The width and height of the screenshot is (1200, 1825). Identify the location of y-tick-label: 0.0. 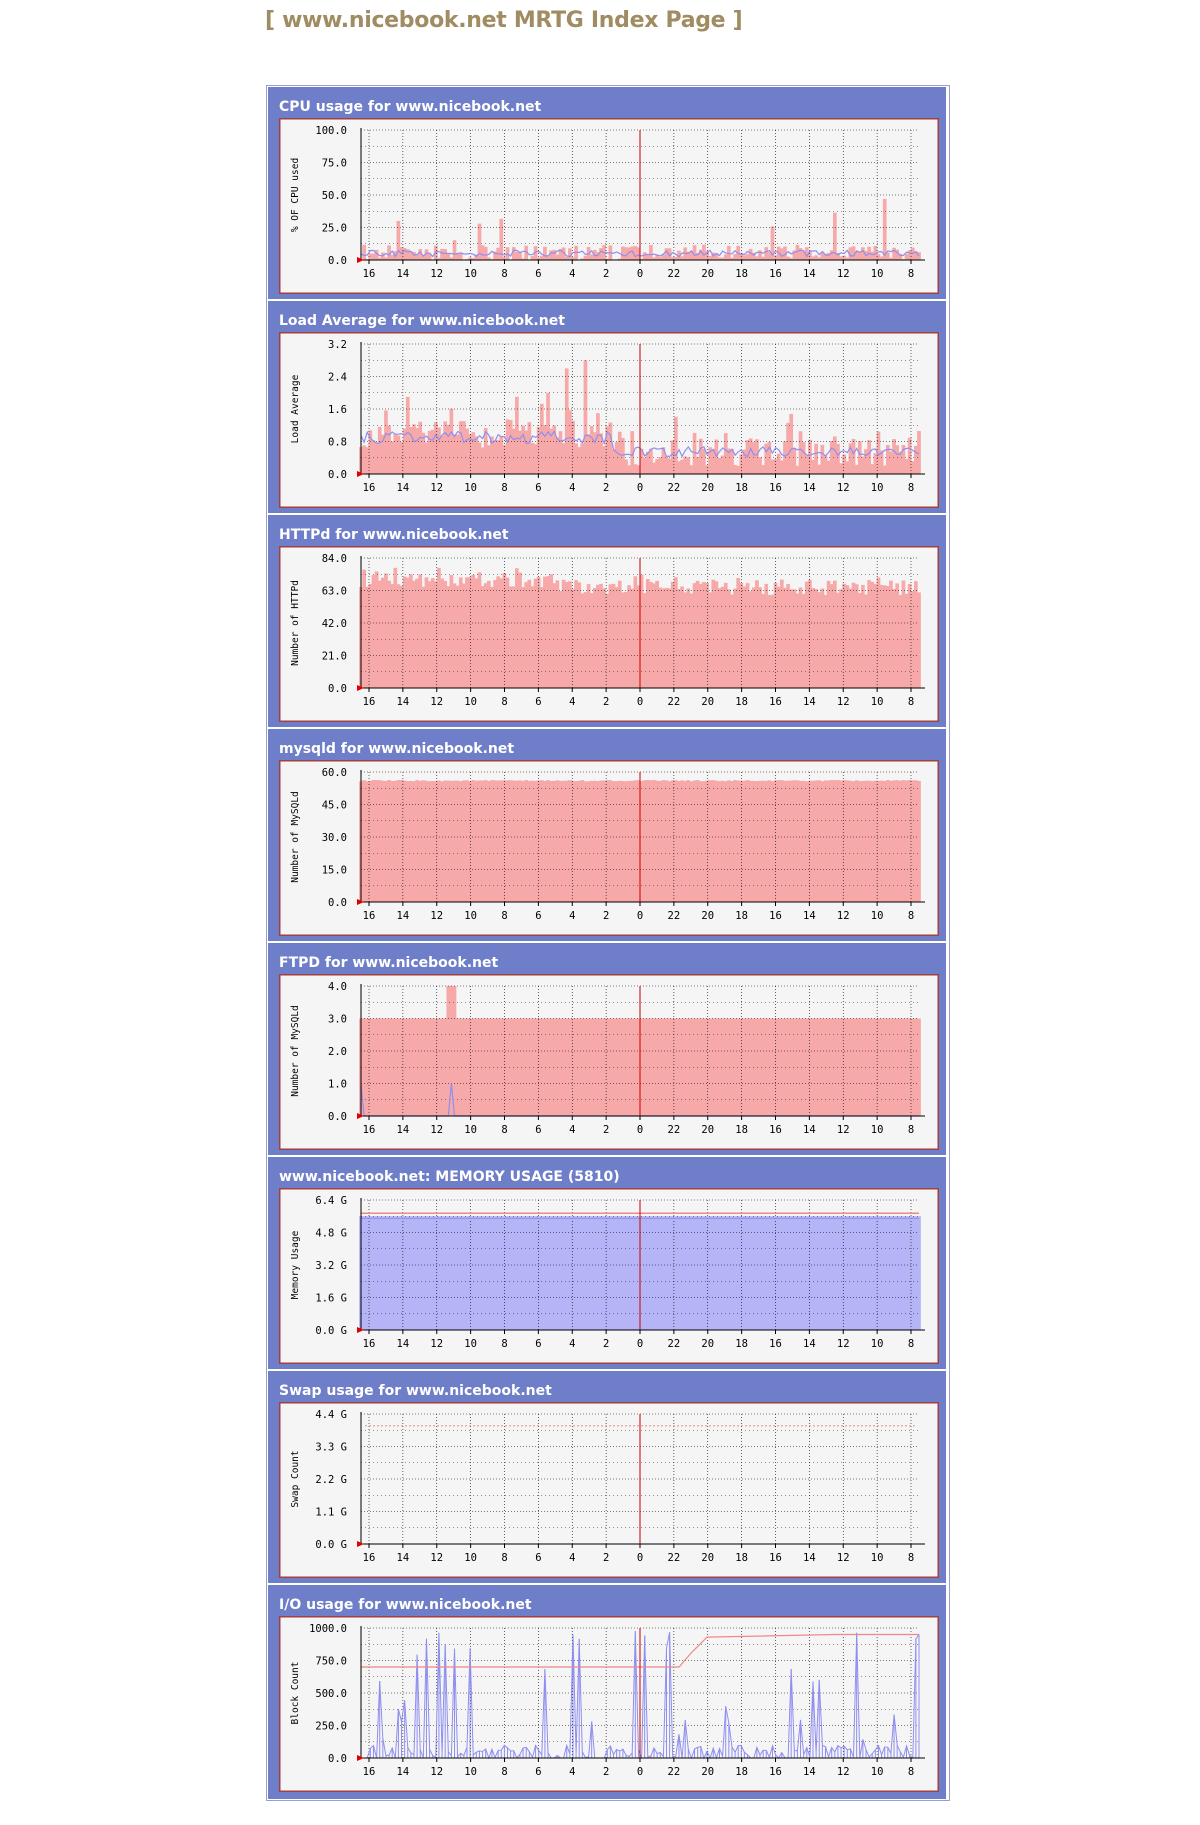
(337, 689).